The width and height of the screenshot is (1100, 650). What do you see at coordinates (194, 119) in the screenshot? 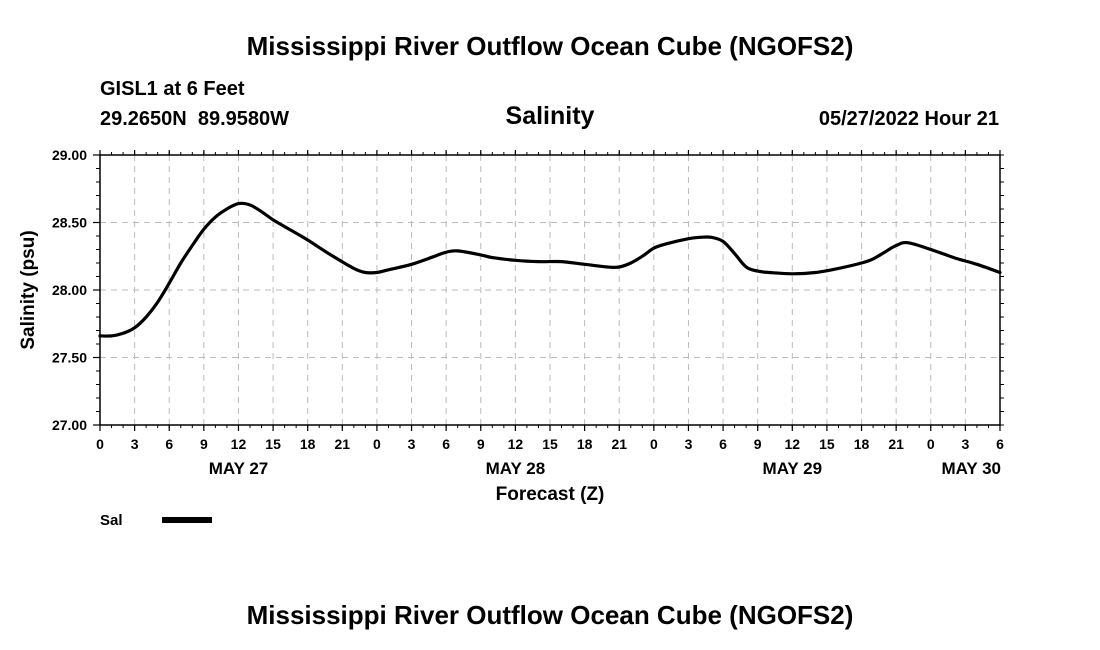
I see `station-coordinates: 29.2650N 89.9580W` at bounding box center [194, 119].